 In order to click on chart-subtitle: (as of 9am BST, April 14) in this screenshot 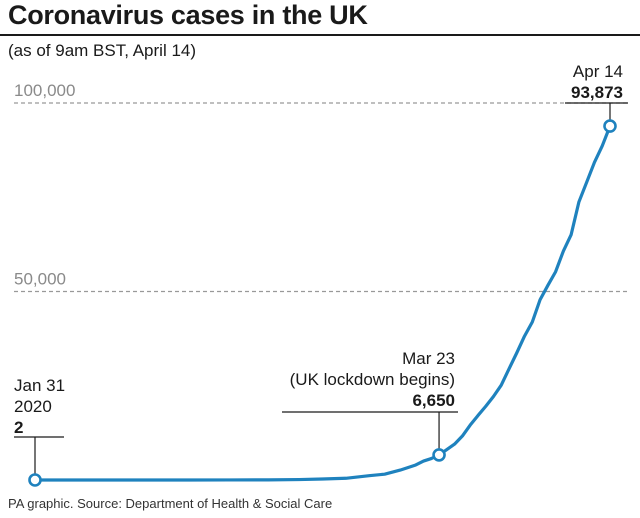, I will do `click(102, 50)`.